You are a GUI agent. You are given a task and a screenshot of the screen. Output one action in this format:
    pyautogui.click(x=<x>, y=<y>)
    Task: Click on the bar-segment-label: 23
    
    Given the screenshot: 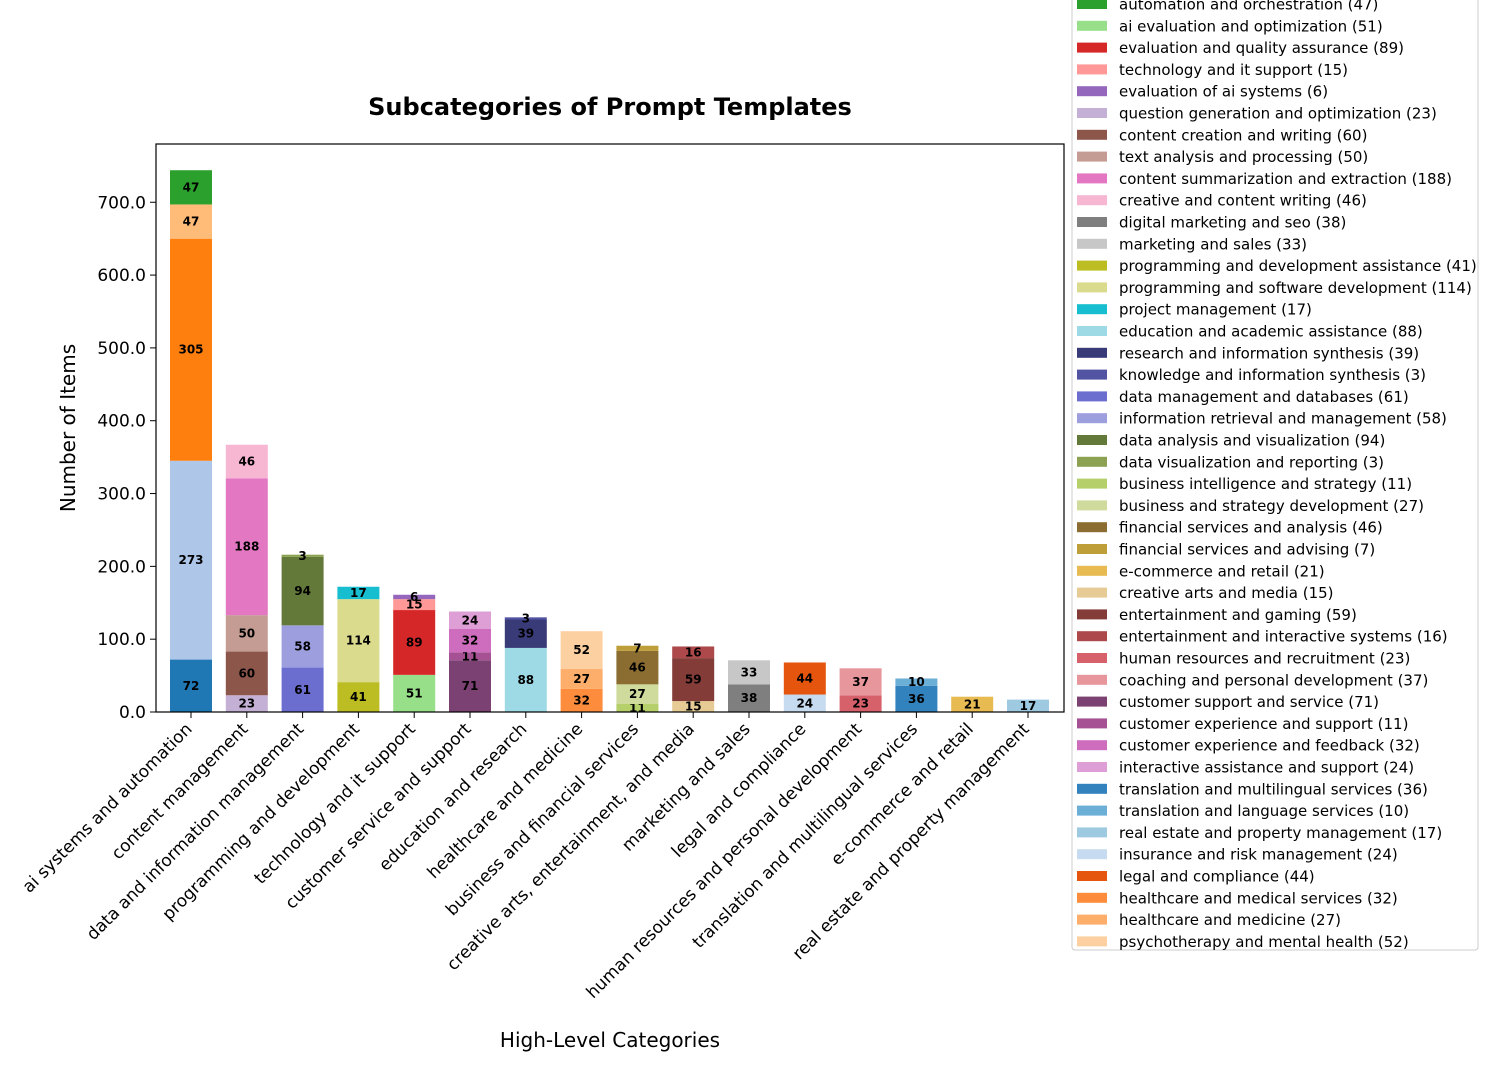 What is the action you would take?
    pyautogui.click(x=246, y=704)
    